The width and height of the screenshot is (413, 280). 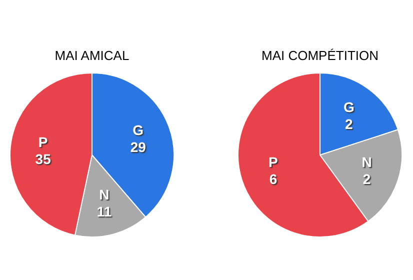 What do you see at coordinates (273, 179) in the screenshot?
I see `data-label: 6` at bounding box center [273, 179].